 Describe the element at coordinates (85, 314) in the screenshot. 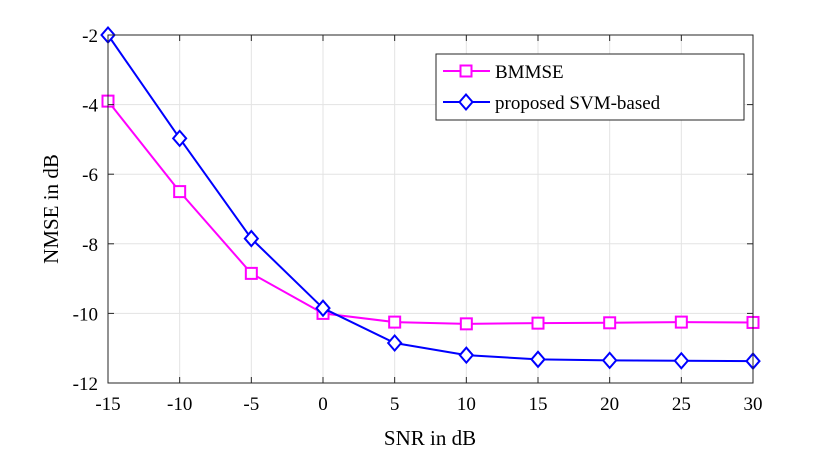

I see `y-tick-label: -10` at that location.